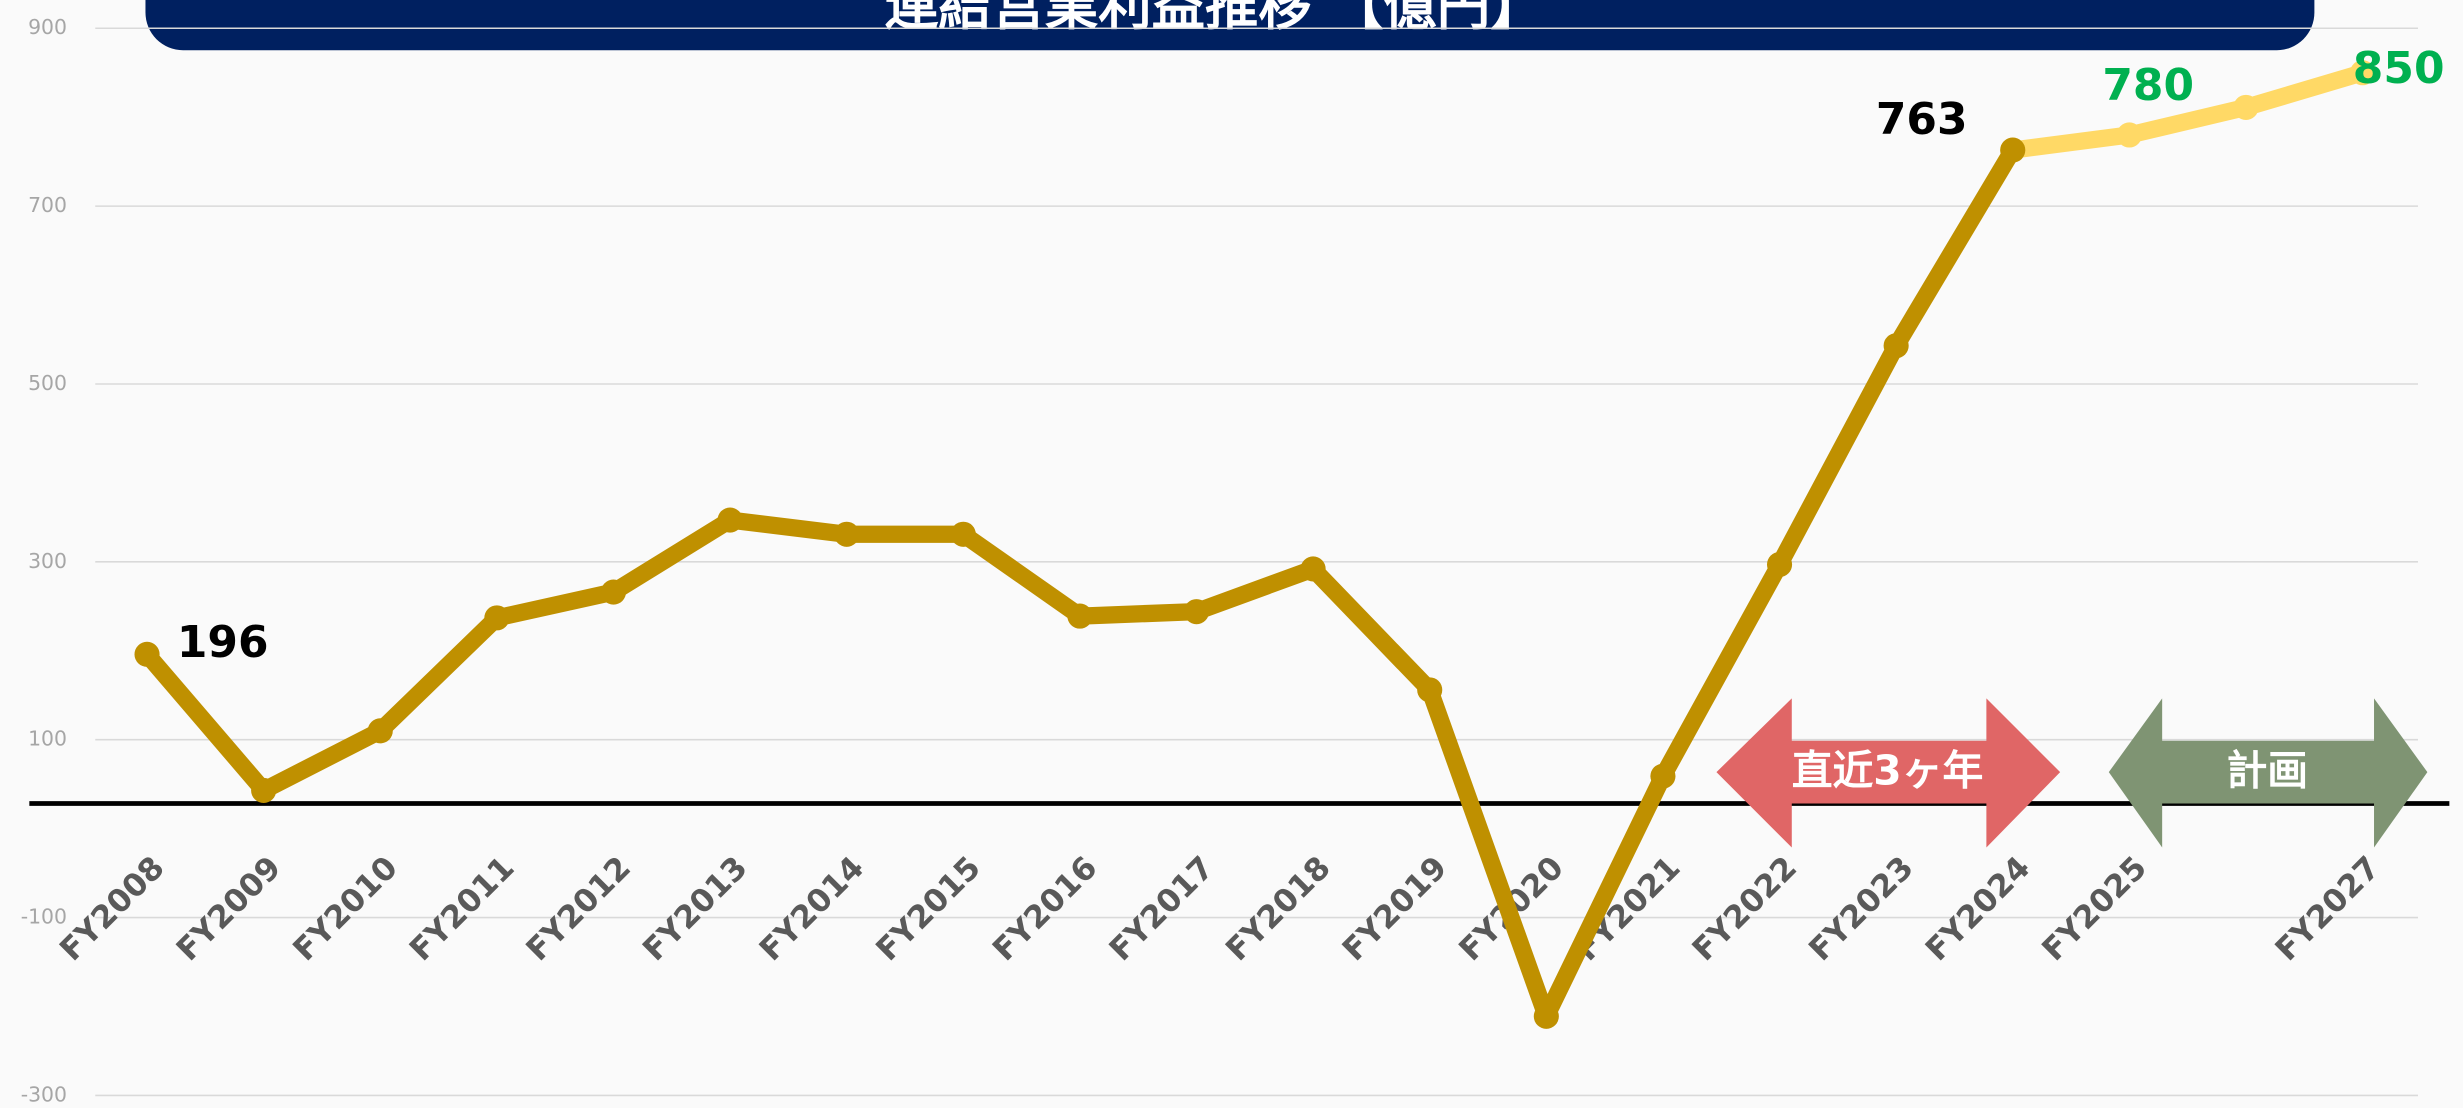 This screenshot has height=1108, width=2463. What do you see at coordinates (1162, 909) in the screenshot?
I see `x-tick-label: FY2017` at bounding box center [1162, 909].